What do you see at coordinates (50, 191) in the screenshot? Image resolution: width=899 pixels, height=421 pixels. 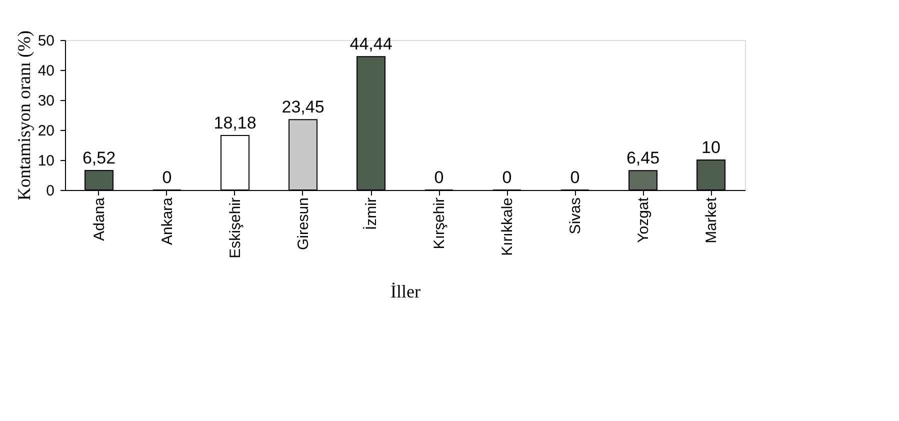 I see `y-tick-label: 0` at bounding box center [50, 191].